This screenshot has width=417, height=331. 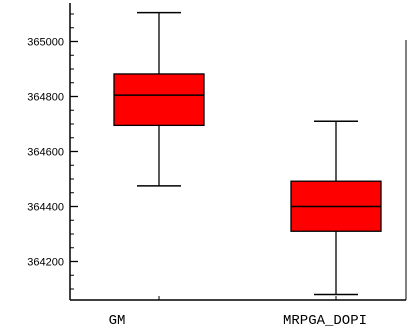 I want to click on x-tick-label: GM, so click(x=117, y=321).